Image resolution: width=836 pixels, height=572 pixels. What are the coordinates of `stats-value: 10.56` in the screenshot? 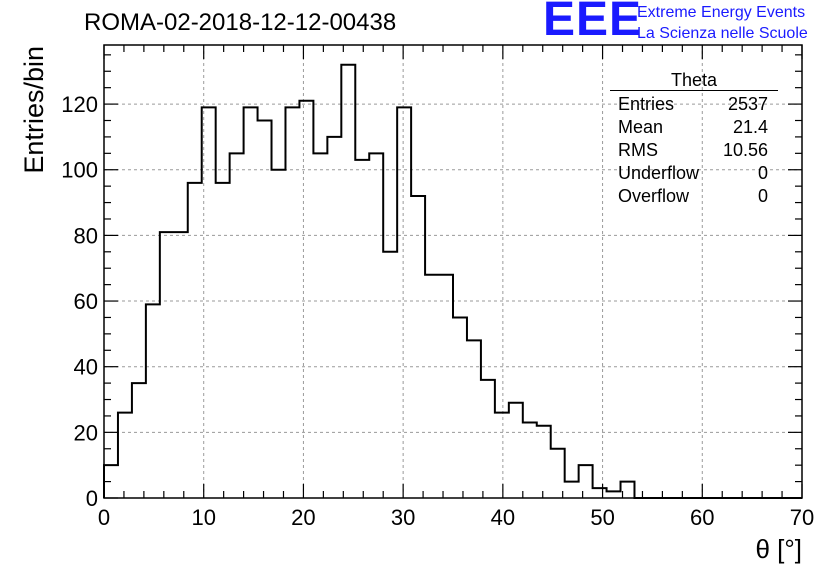 It's located at (745, 150).